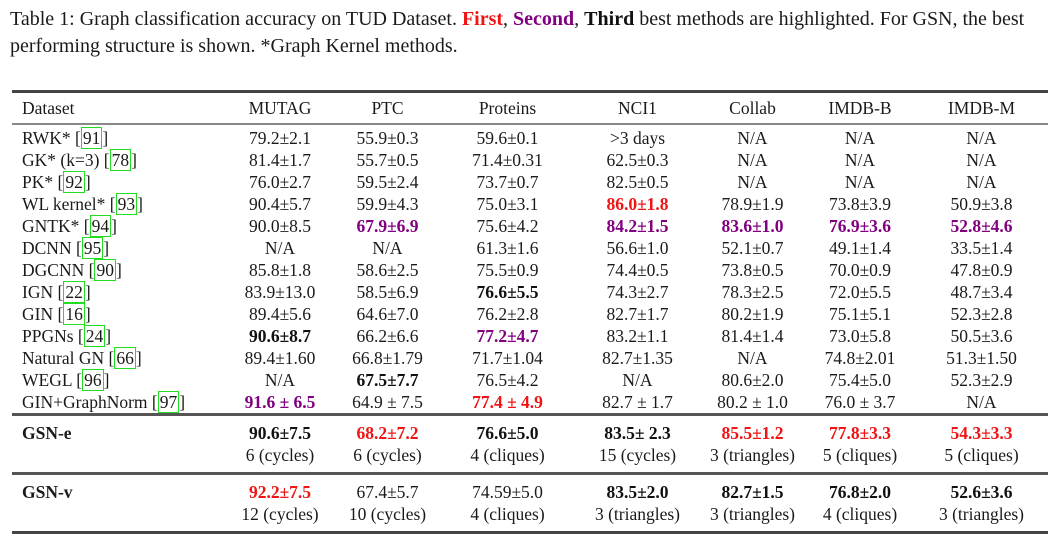 Image resolution: width=1060 pixels, height=560 pixels. I want to click on structure-cell: 6 (cycles), so click(280, 455).